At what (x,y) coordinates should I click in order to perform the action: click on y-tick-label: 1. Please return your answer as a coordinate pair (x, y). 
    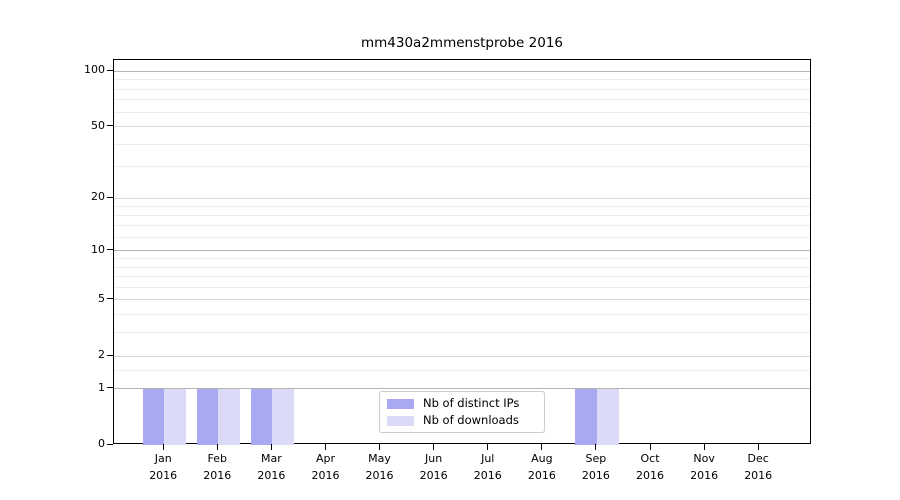
    Looking at the image, I should click on (101, 387).